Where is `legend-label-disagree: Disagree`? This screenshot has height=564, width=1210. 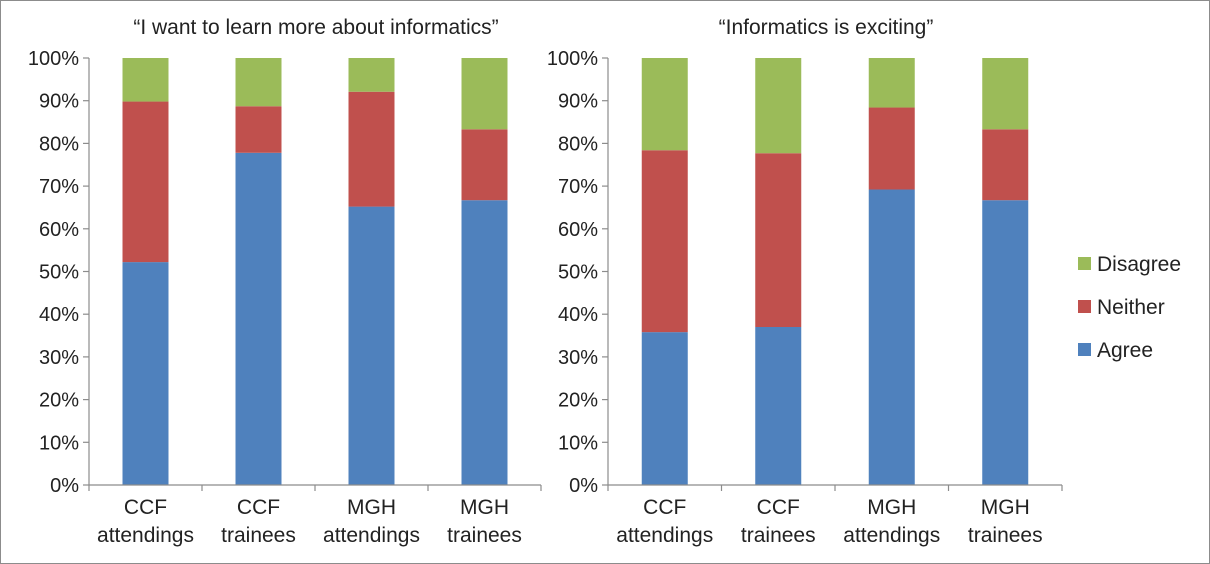 legend-label-disagree: Disagree is located at coordinates (1139, 264).